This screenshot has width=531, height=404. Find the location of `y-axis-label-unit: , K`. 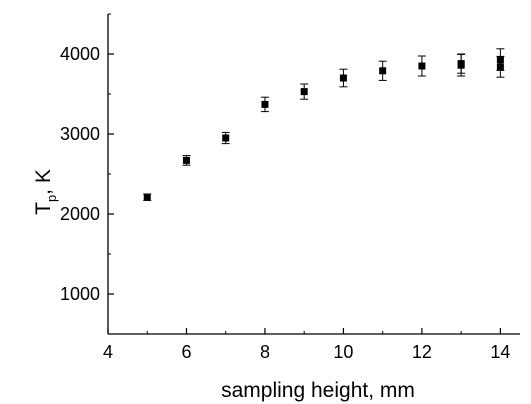

y-axis-label-unit: , K is located at coordinates (43, 182).